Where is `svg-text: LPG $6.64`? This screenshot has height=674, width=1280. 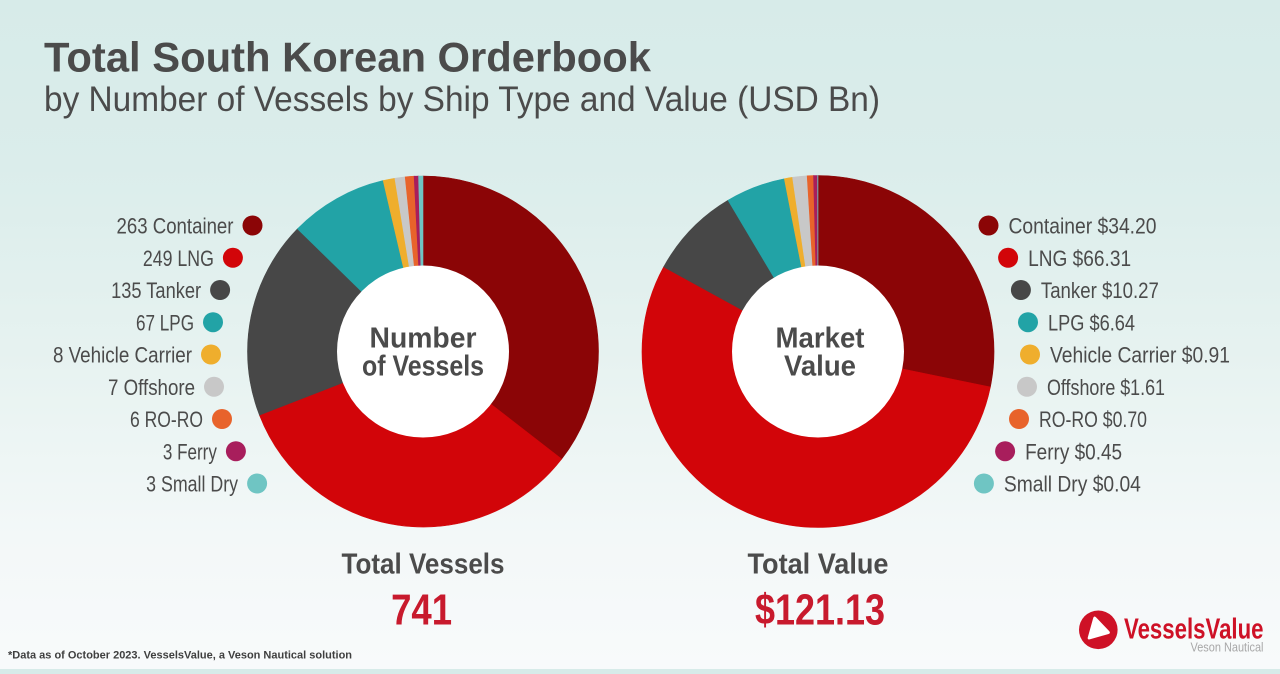
svg-text: LPG $6.64 is located at coordinates (1091, 322).